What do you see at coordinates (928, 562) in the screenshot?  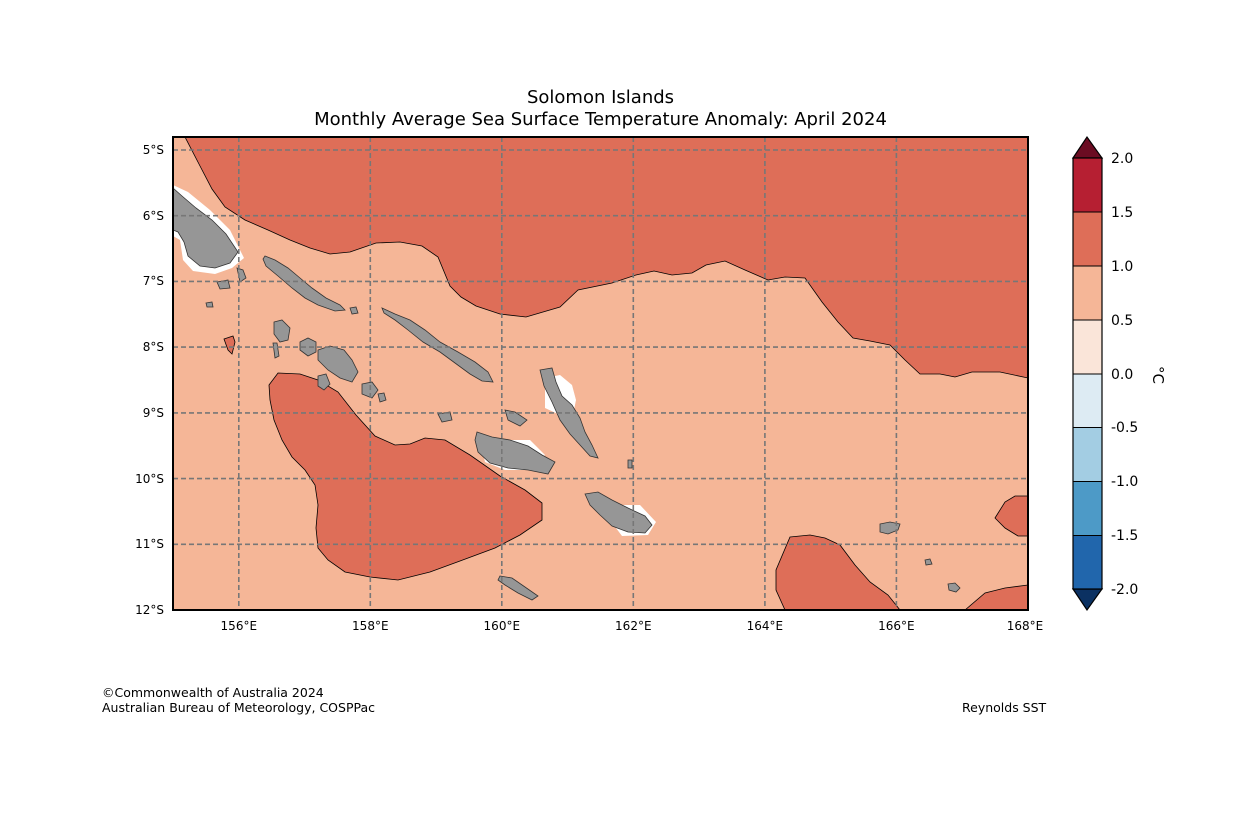 I see `land-utupua` at bounding box center [928, 562].